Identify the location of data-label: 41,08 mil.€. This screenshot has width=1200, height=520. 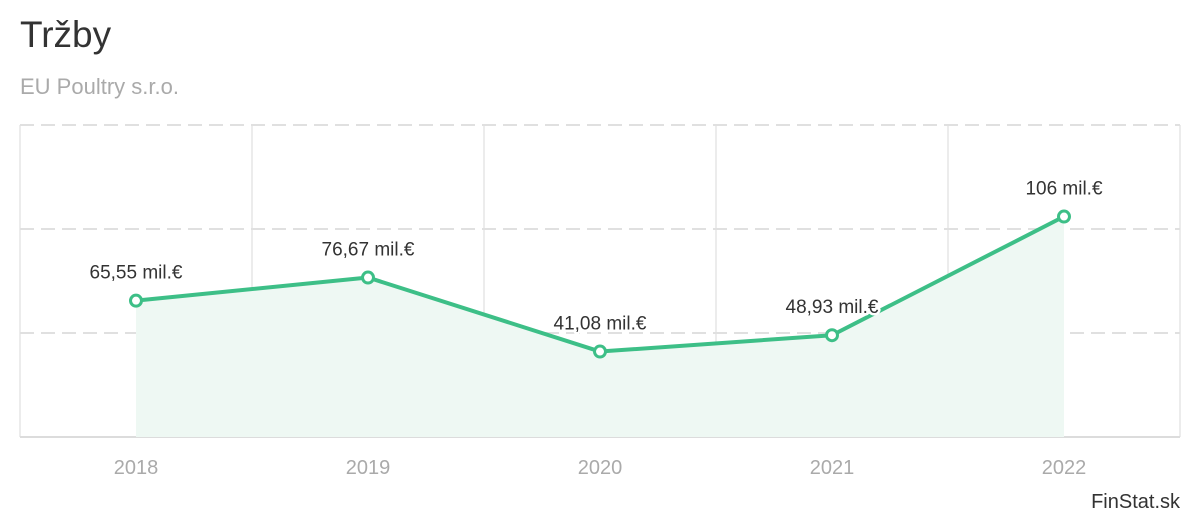
(600, 324).